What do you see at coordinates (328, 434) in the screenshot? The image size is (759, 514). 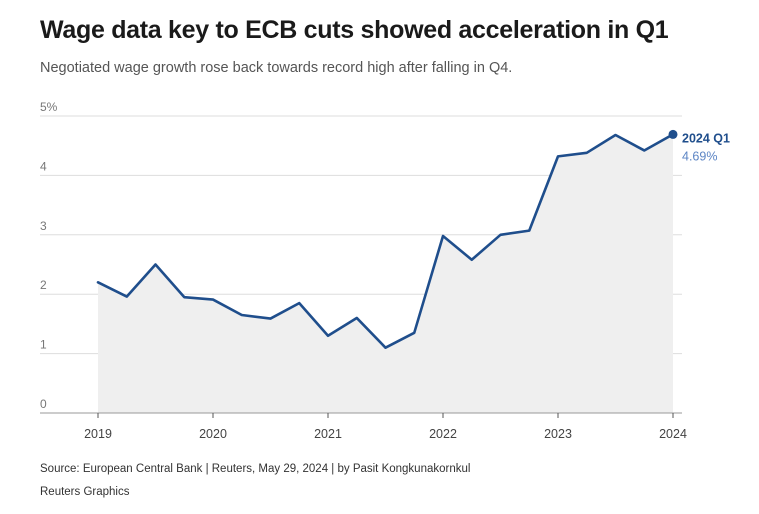 I see `x-tick-label-2021: 2021` at bounding box center [328, 434].